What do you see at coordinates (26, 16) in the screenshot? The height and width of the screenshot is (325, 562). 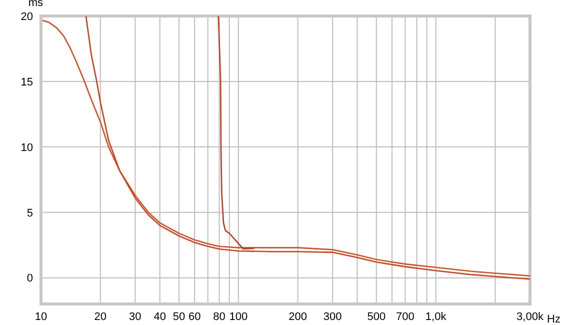 I see `y-tick-label: 20` at bounding box center [26, 16].